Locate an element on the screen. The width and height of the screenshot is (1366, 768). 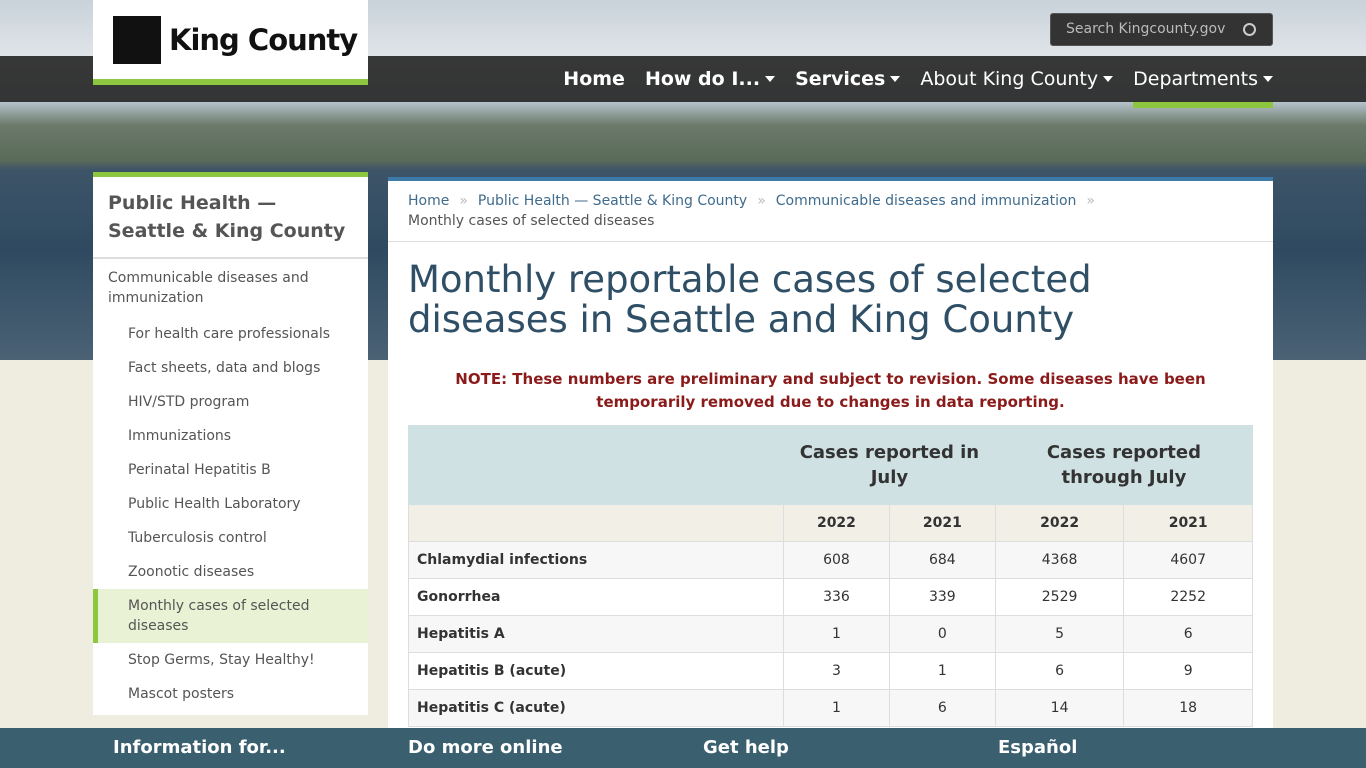
breadcrumb-link: Home is located at coordinates (429, 201).